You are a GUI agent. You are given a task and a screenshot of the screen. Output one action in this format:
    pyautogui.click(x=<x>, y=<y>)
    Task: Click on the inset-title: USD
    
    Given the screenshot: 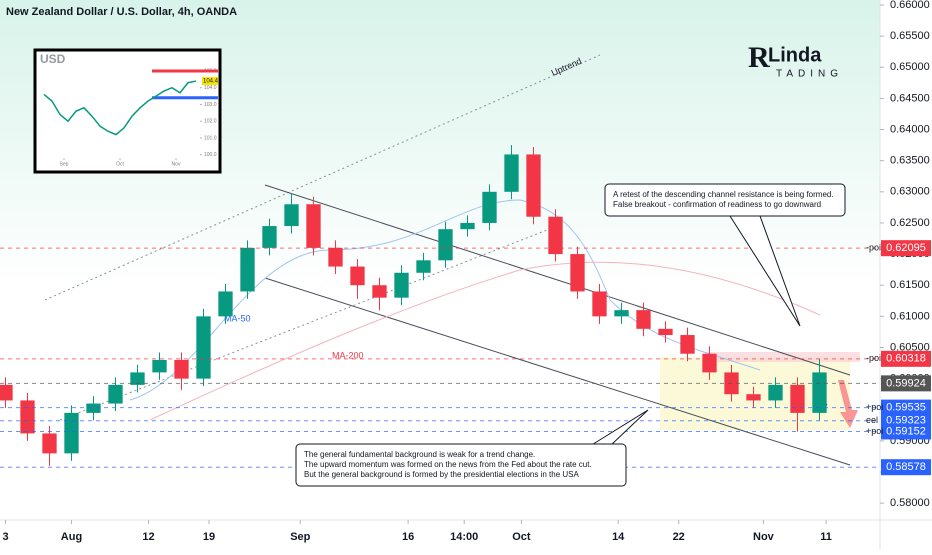 What is the action you would take?
    pyautogui.click(x=53, y=59)
    